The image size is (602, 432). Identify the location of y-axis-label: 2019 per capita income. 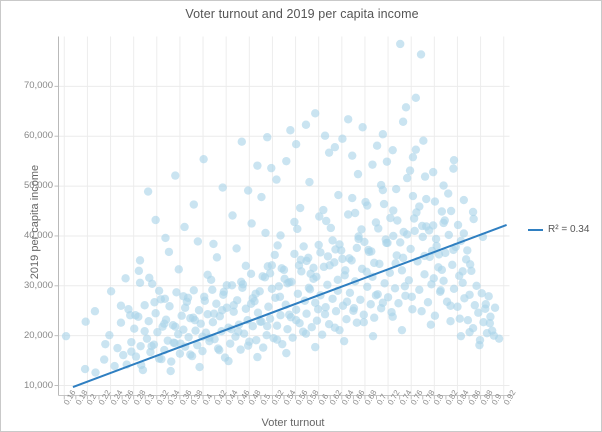
(35, 222).